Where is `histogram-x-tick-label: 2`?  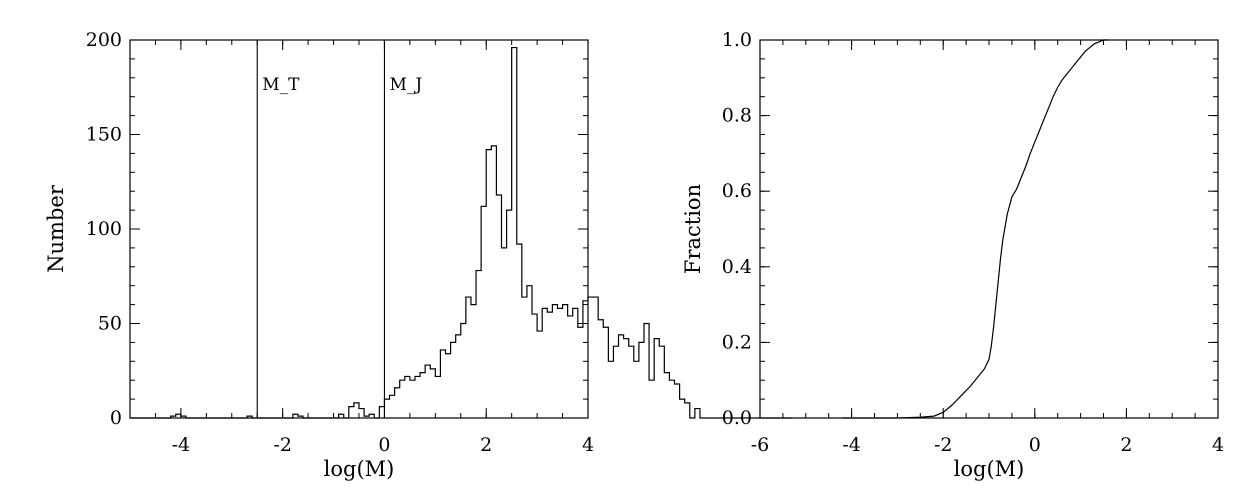
histogram-x-tick-label: 2 is located at coordinates (486, 445).